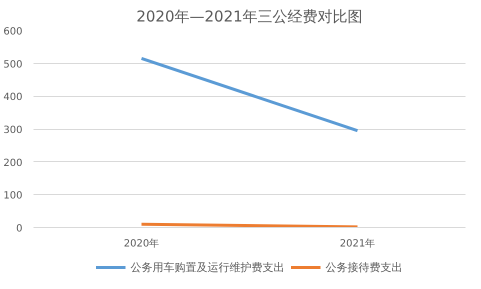 The image size is (481, 289). I want to click on x-tick-label: 2021年, so click(358, 244).